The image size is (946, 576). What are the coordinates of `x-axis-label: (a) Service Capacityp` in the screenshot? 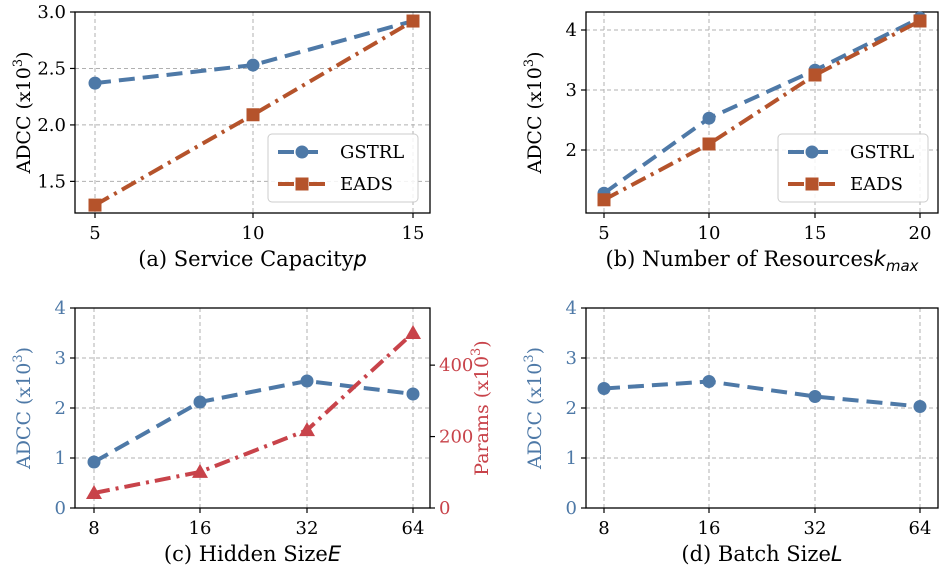 It's located at (252, 259).